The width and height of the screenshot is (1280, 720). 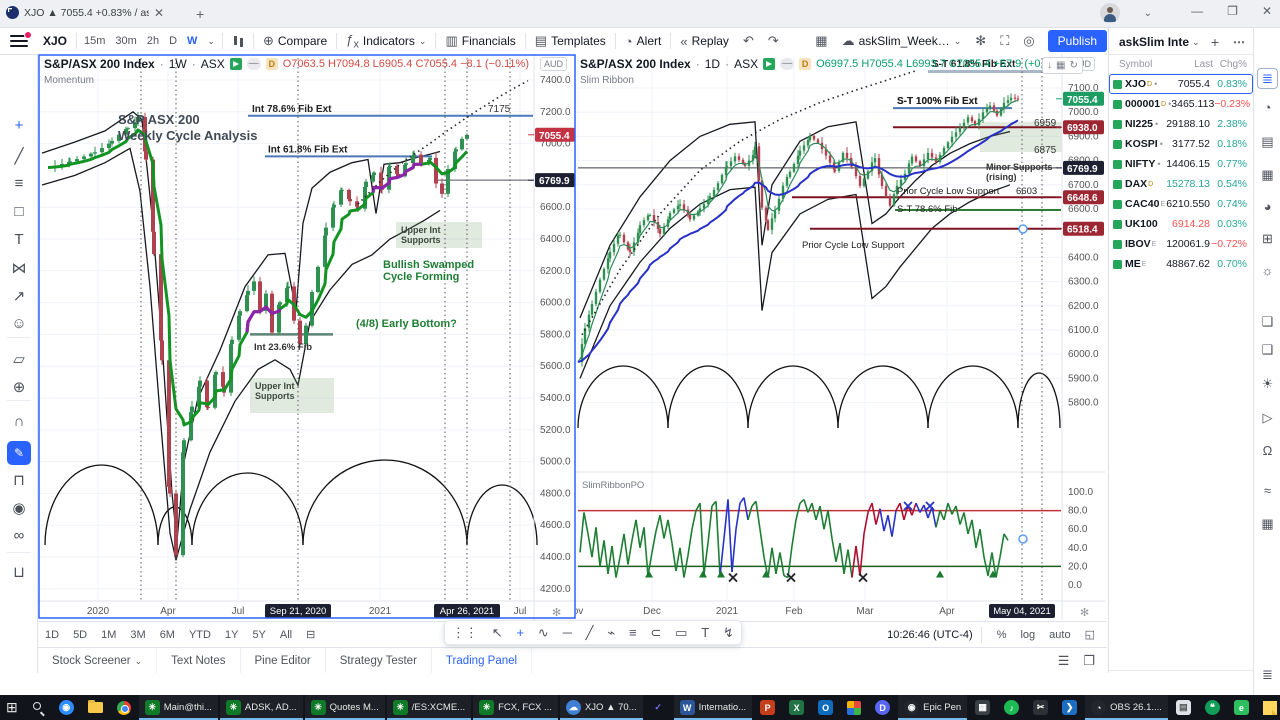 What do you see at coordinates (1267, 349) in the screenshot?
I see `private-chat-icon: ❑` at bounding box center [1267, 349].